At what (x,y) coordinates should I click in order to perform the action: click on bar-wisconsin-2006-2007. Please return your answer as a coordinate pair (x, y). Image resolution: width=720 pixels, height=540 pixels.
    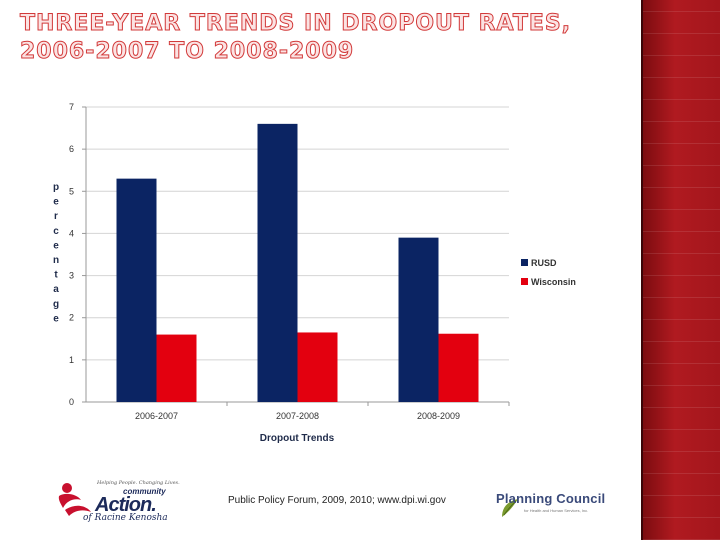
    Looking at the image, I should click on (176, 368).